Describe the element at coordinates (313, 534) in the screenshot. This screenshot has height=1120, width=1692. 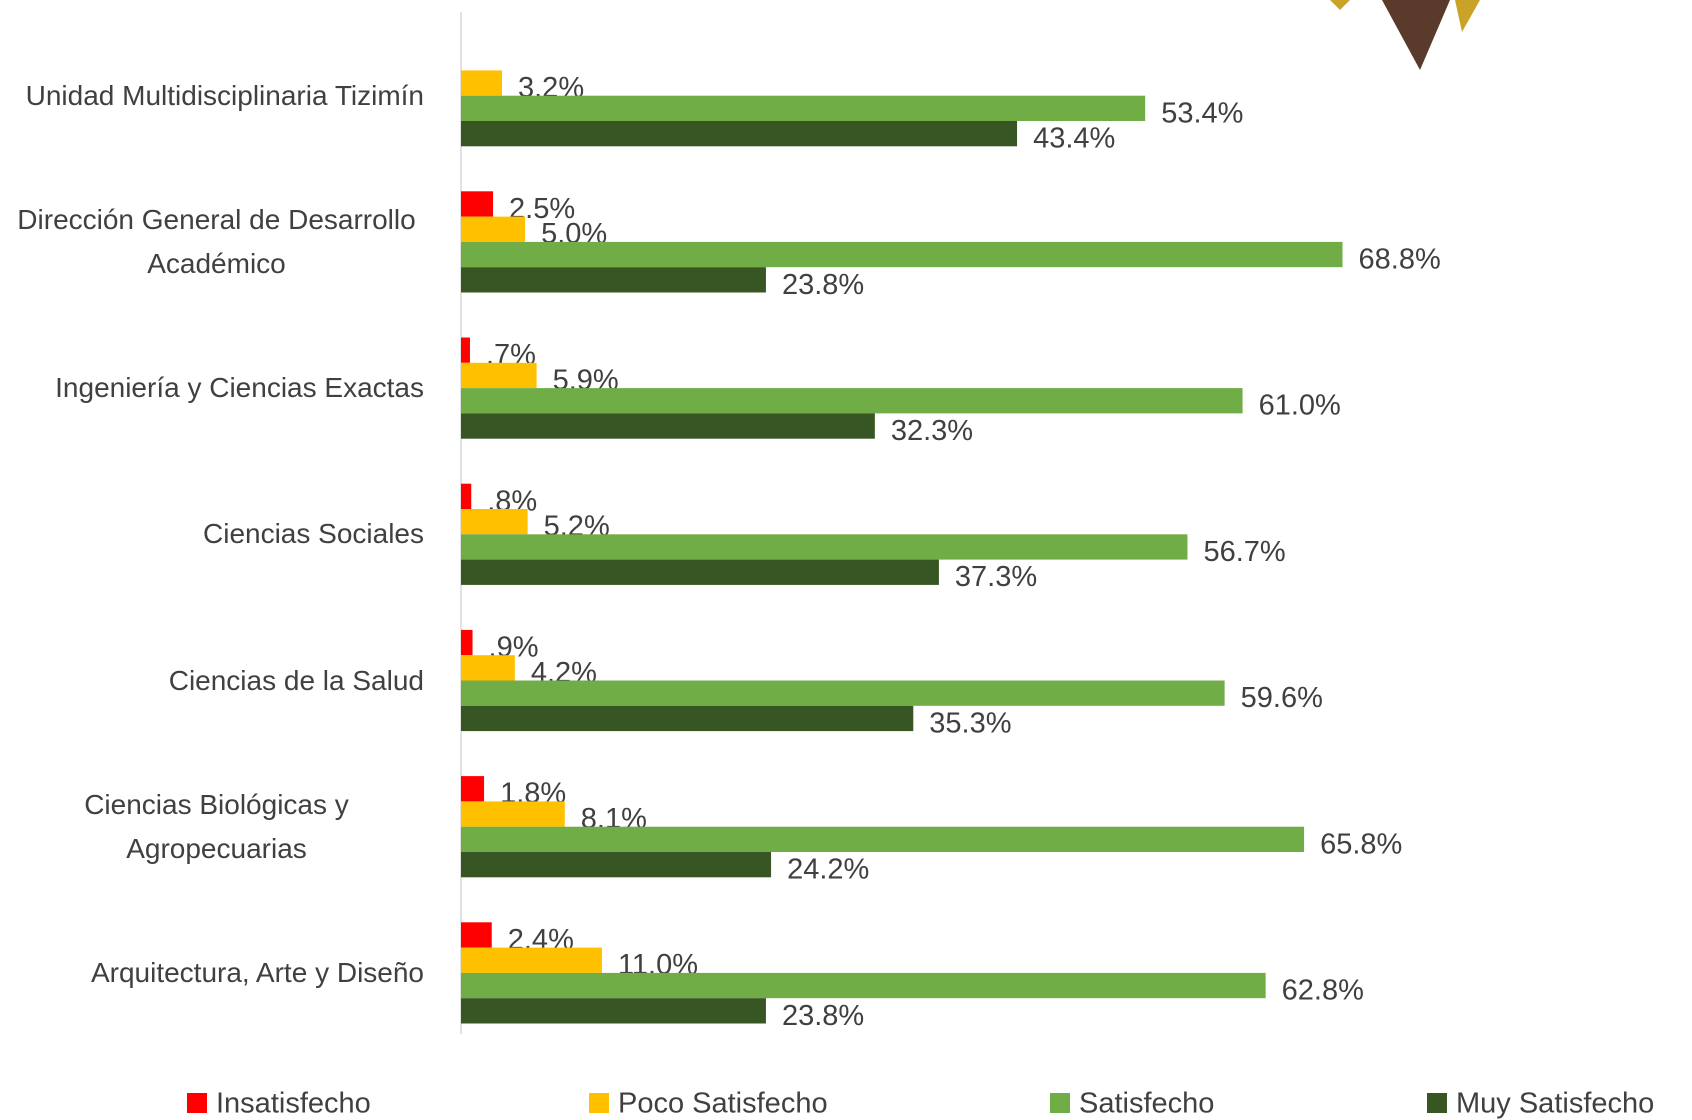
I see `category-text: Ciencias Sociales` at that location.